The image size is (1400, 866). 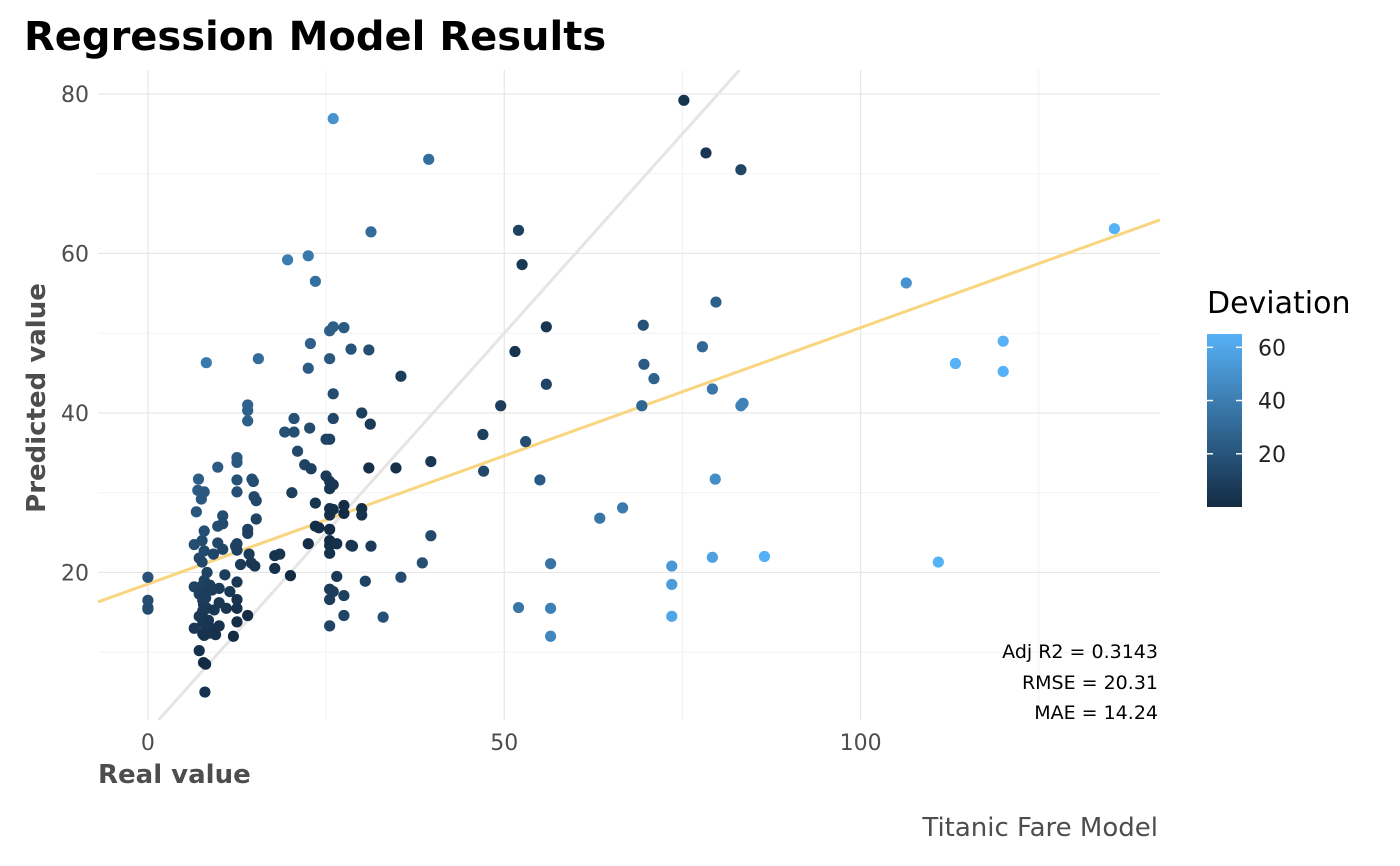 What do you see at coordinates (1272, 402) in the screenshot?
I see `legend-tick-label: 40` at bounding box center [1272, 402].